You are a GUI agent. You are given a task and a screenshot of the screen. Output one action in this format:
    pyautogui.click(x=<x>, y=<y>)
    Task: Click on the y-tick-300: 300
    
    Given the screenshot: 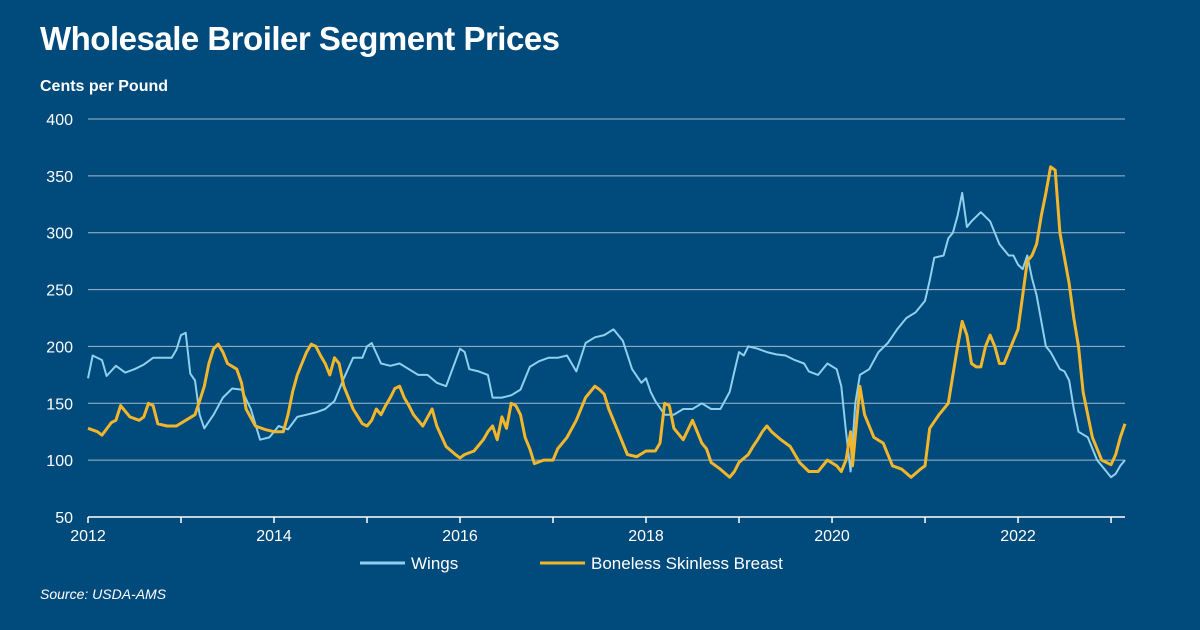 What is the action you would take?
    pyautogui.click(x=59, y=234)
    